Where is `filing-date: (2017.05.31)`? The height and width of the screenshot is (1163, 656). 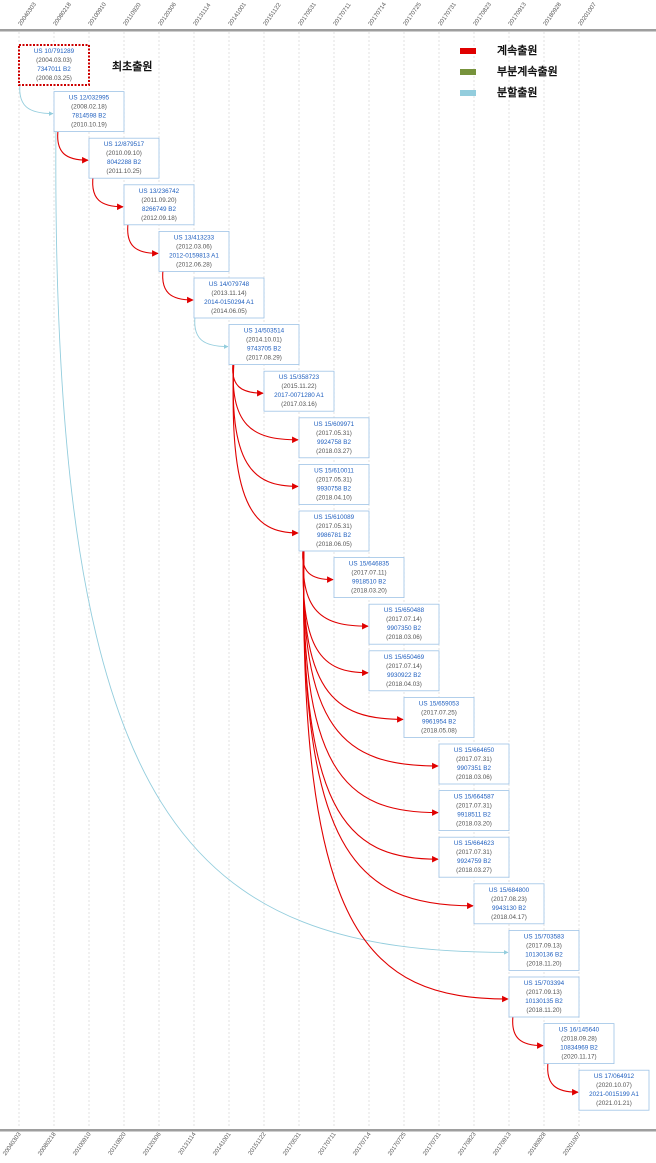 filing-date: (2017.05.31) is located at coordinates (334, 526).